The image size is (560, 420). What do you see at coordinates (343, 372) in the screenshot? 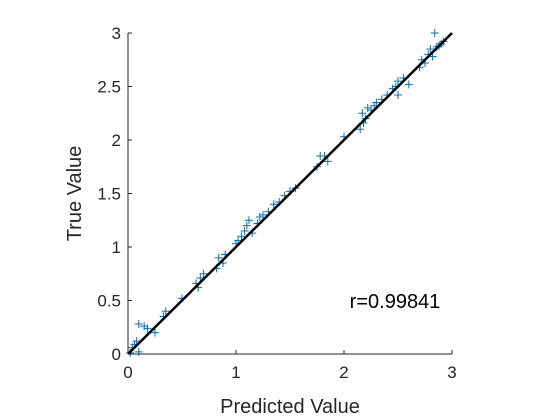
I see `x-tick-label-2: 2` at bounding box center [343, 372].